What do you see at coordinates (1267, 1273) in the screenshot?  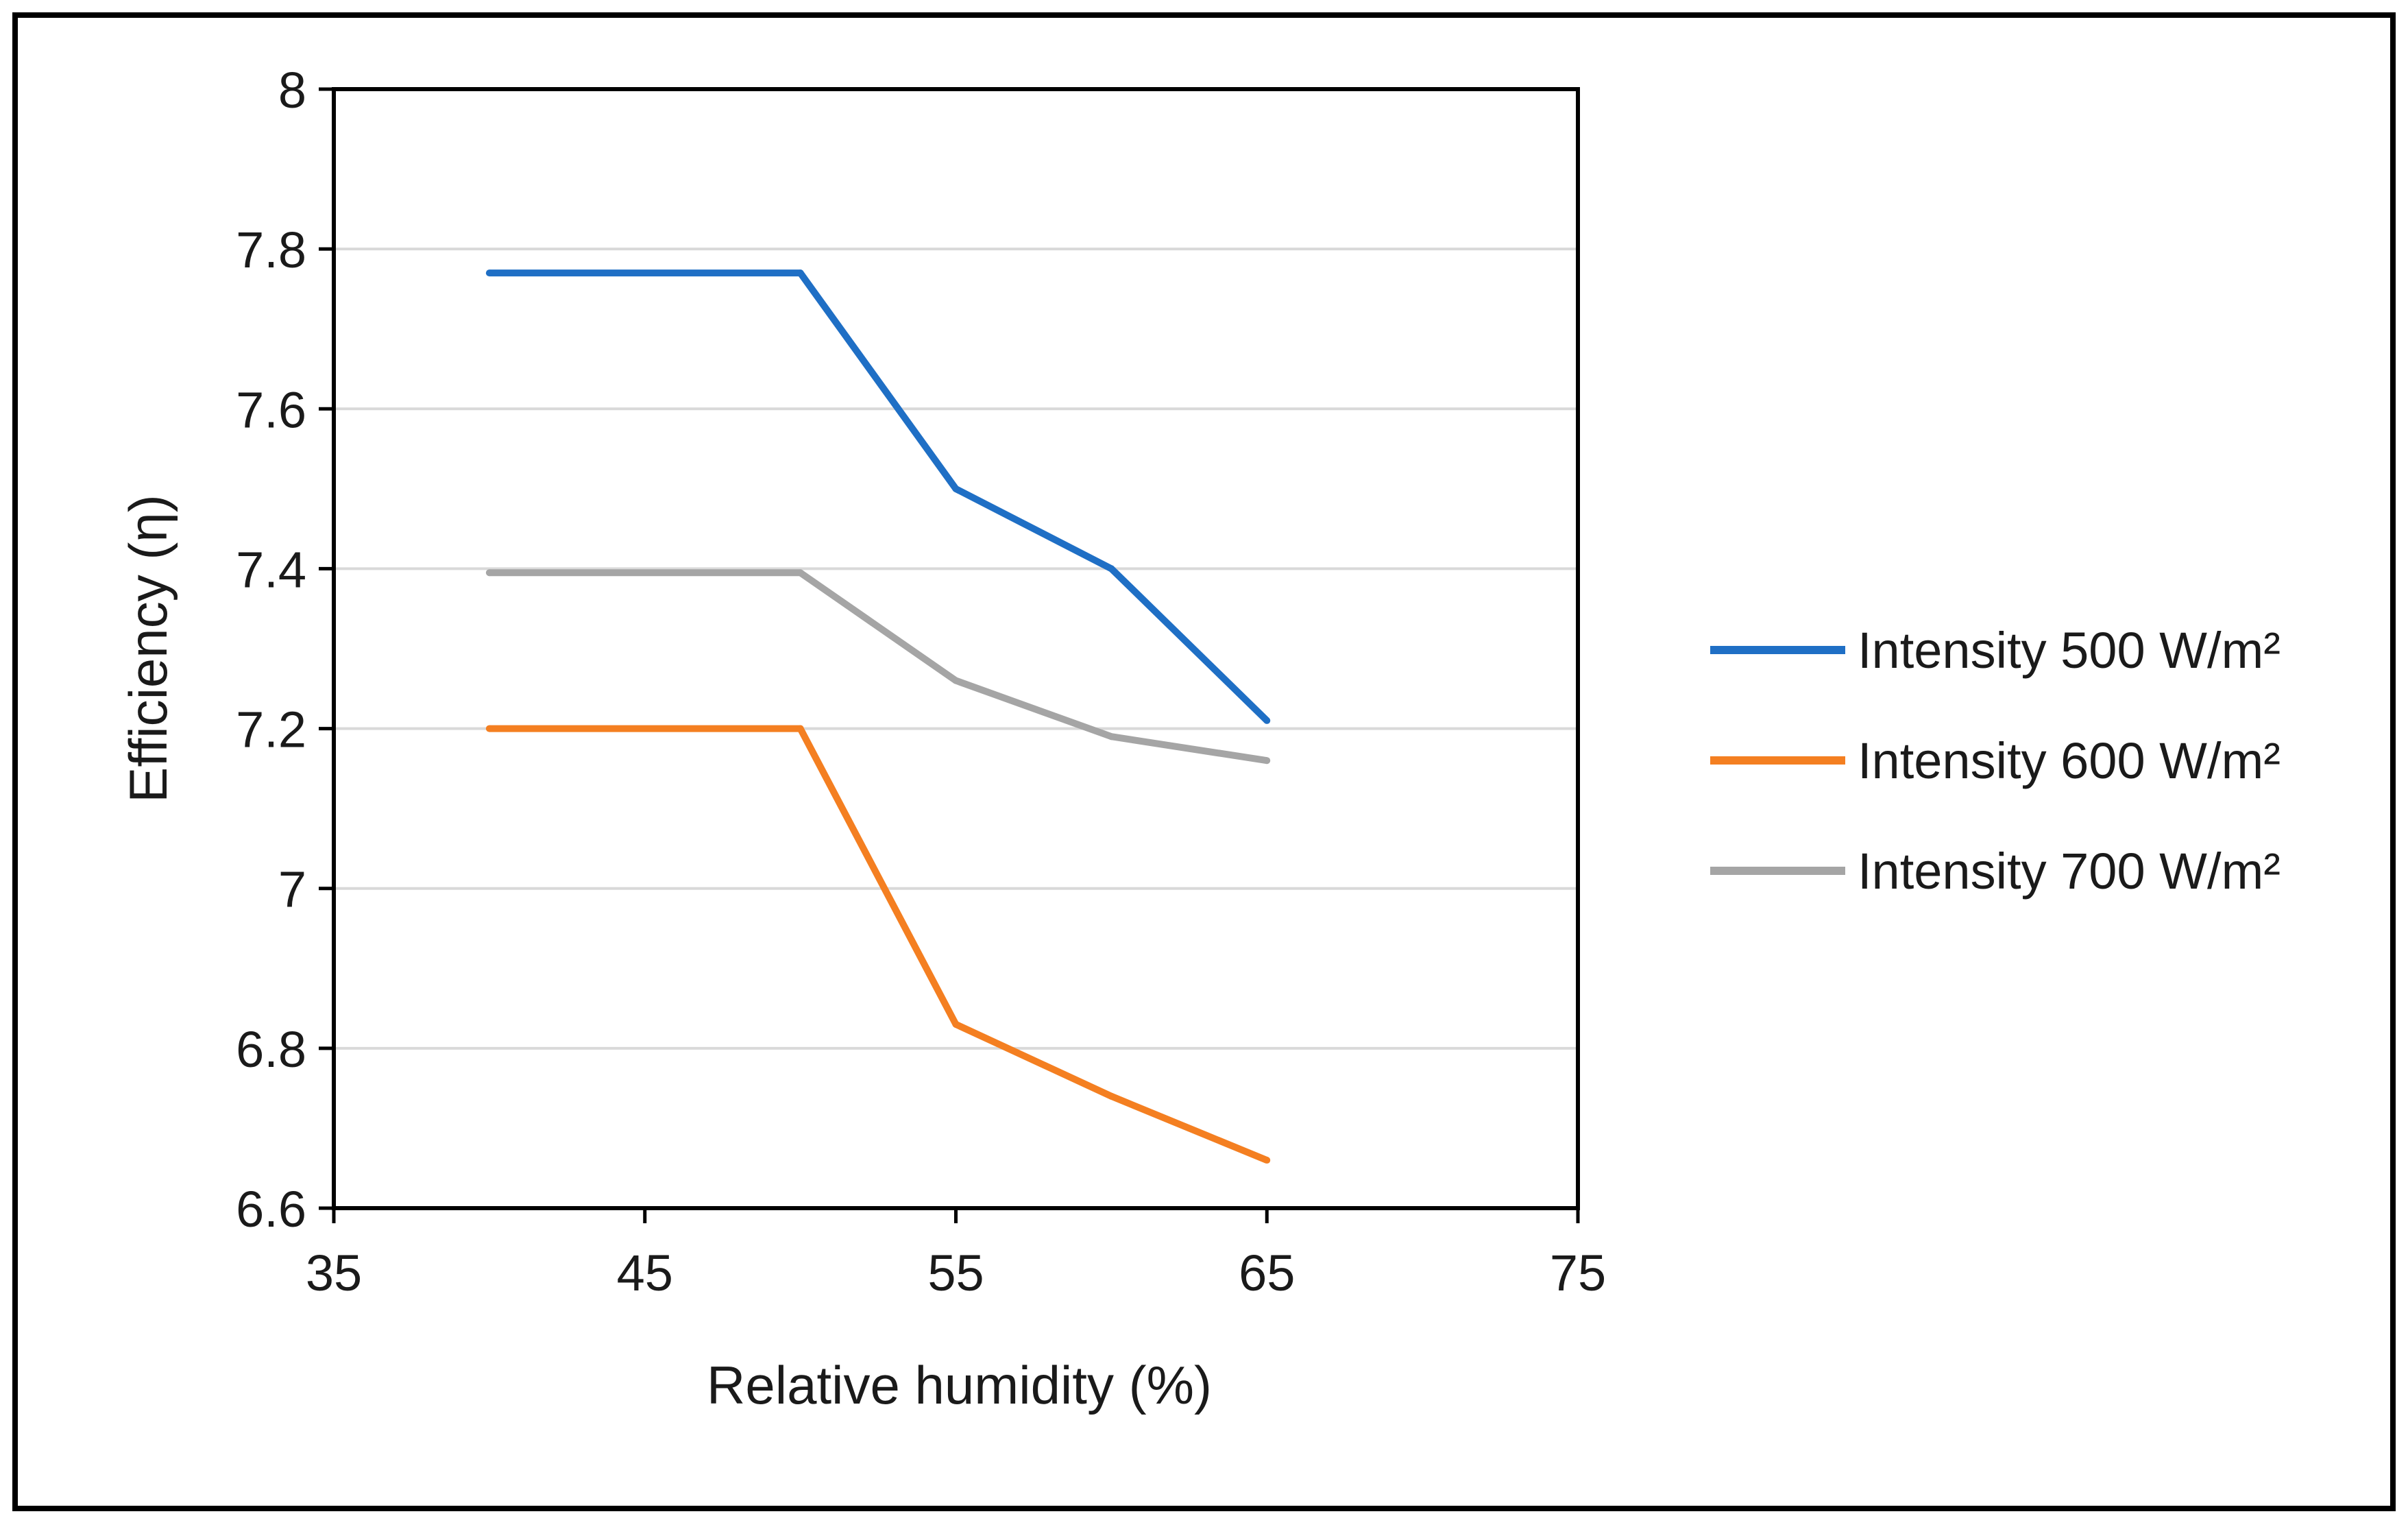 I see `x-tick-label: 65` at bounding box center [1267, 1273].